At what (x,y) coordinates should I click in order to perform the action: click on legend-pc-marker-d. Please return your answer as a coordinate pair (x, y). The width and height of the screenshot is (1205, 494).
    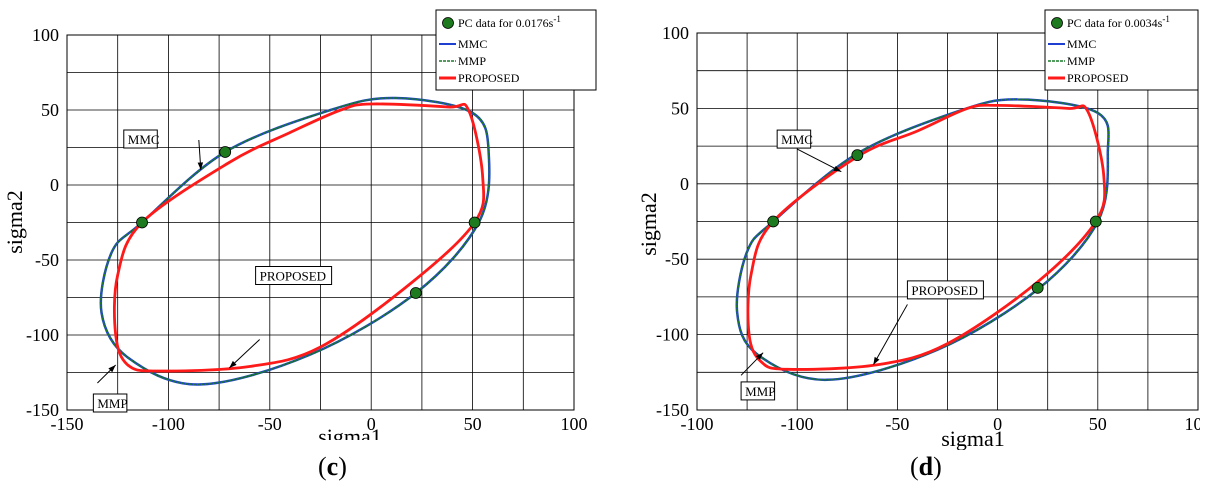
    Looking at the image, I should click on (1057, 23).